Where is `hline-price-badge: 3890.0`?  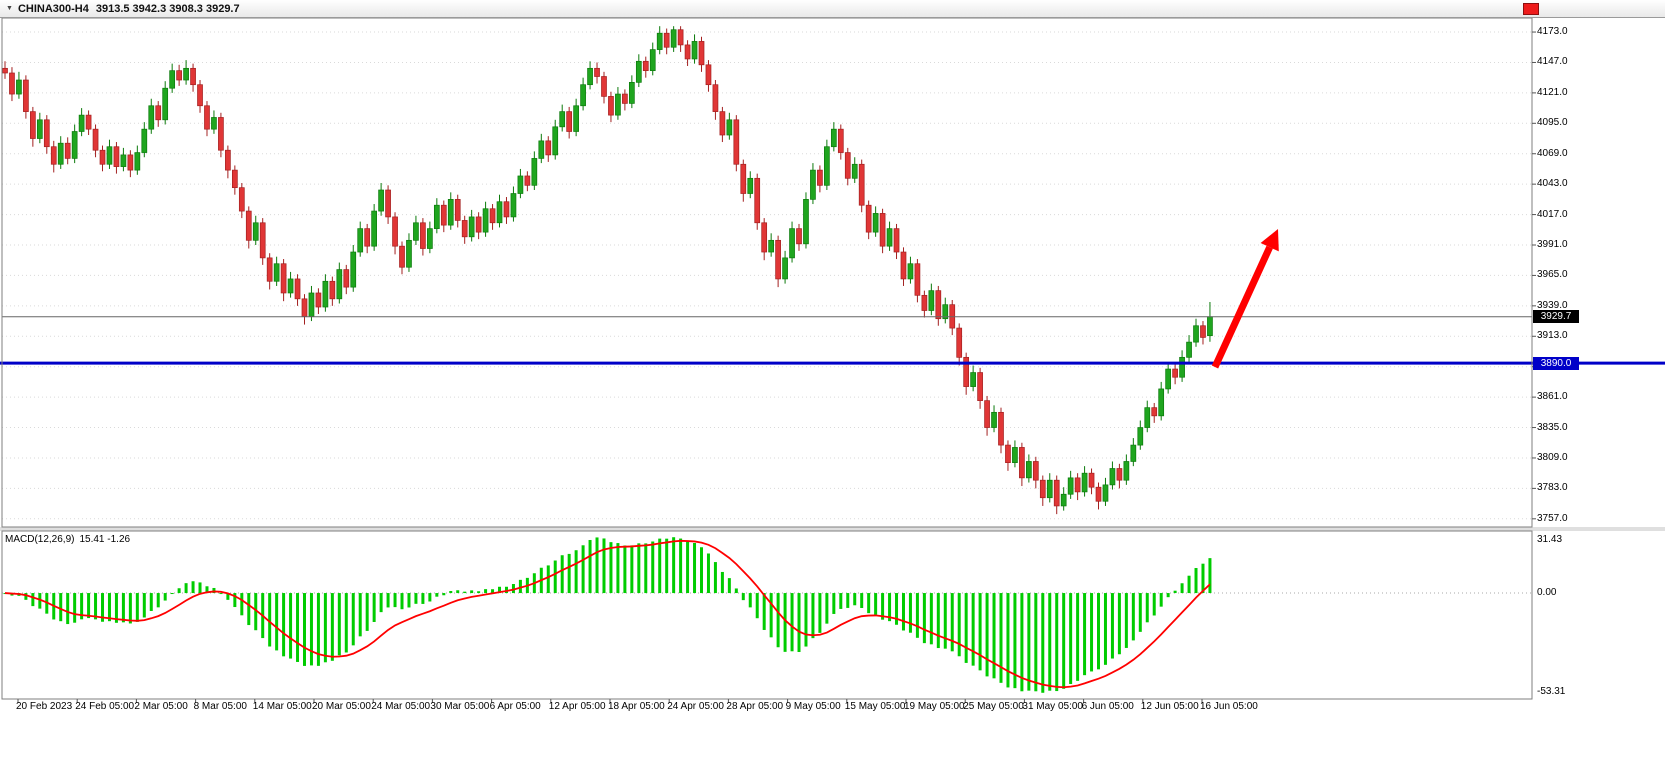 hline-price-badge: 3890.0 is located at coordinates (1556, 363).